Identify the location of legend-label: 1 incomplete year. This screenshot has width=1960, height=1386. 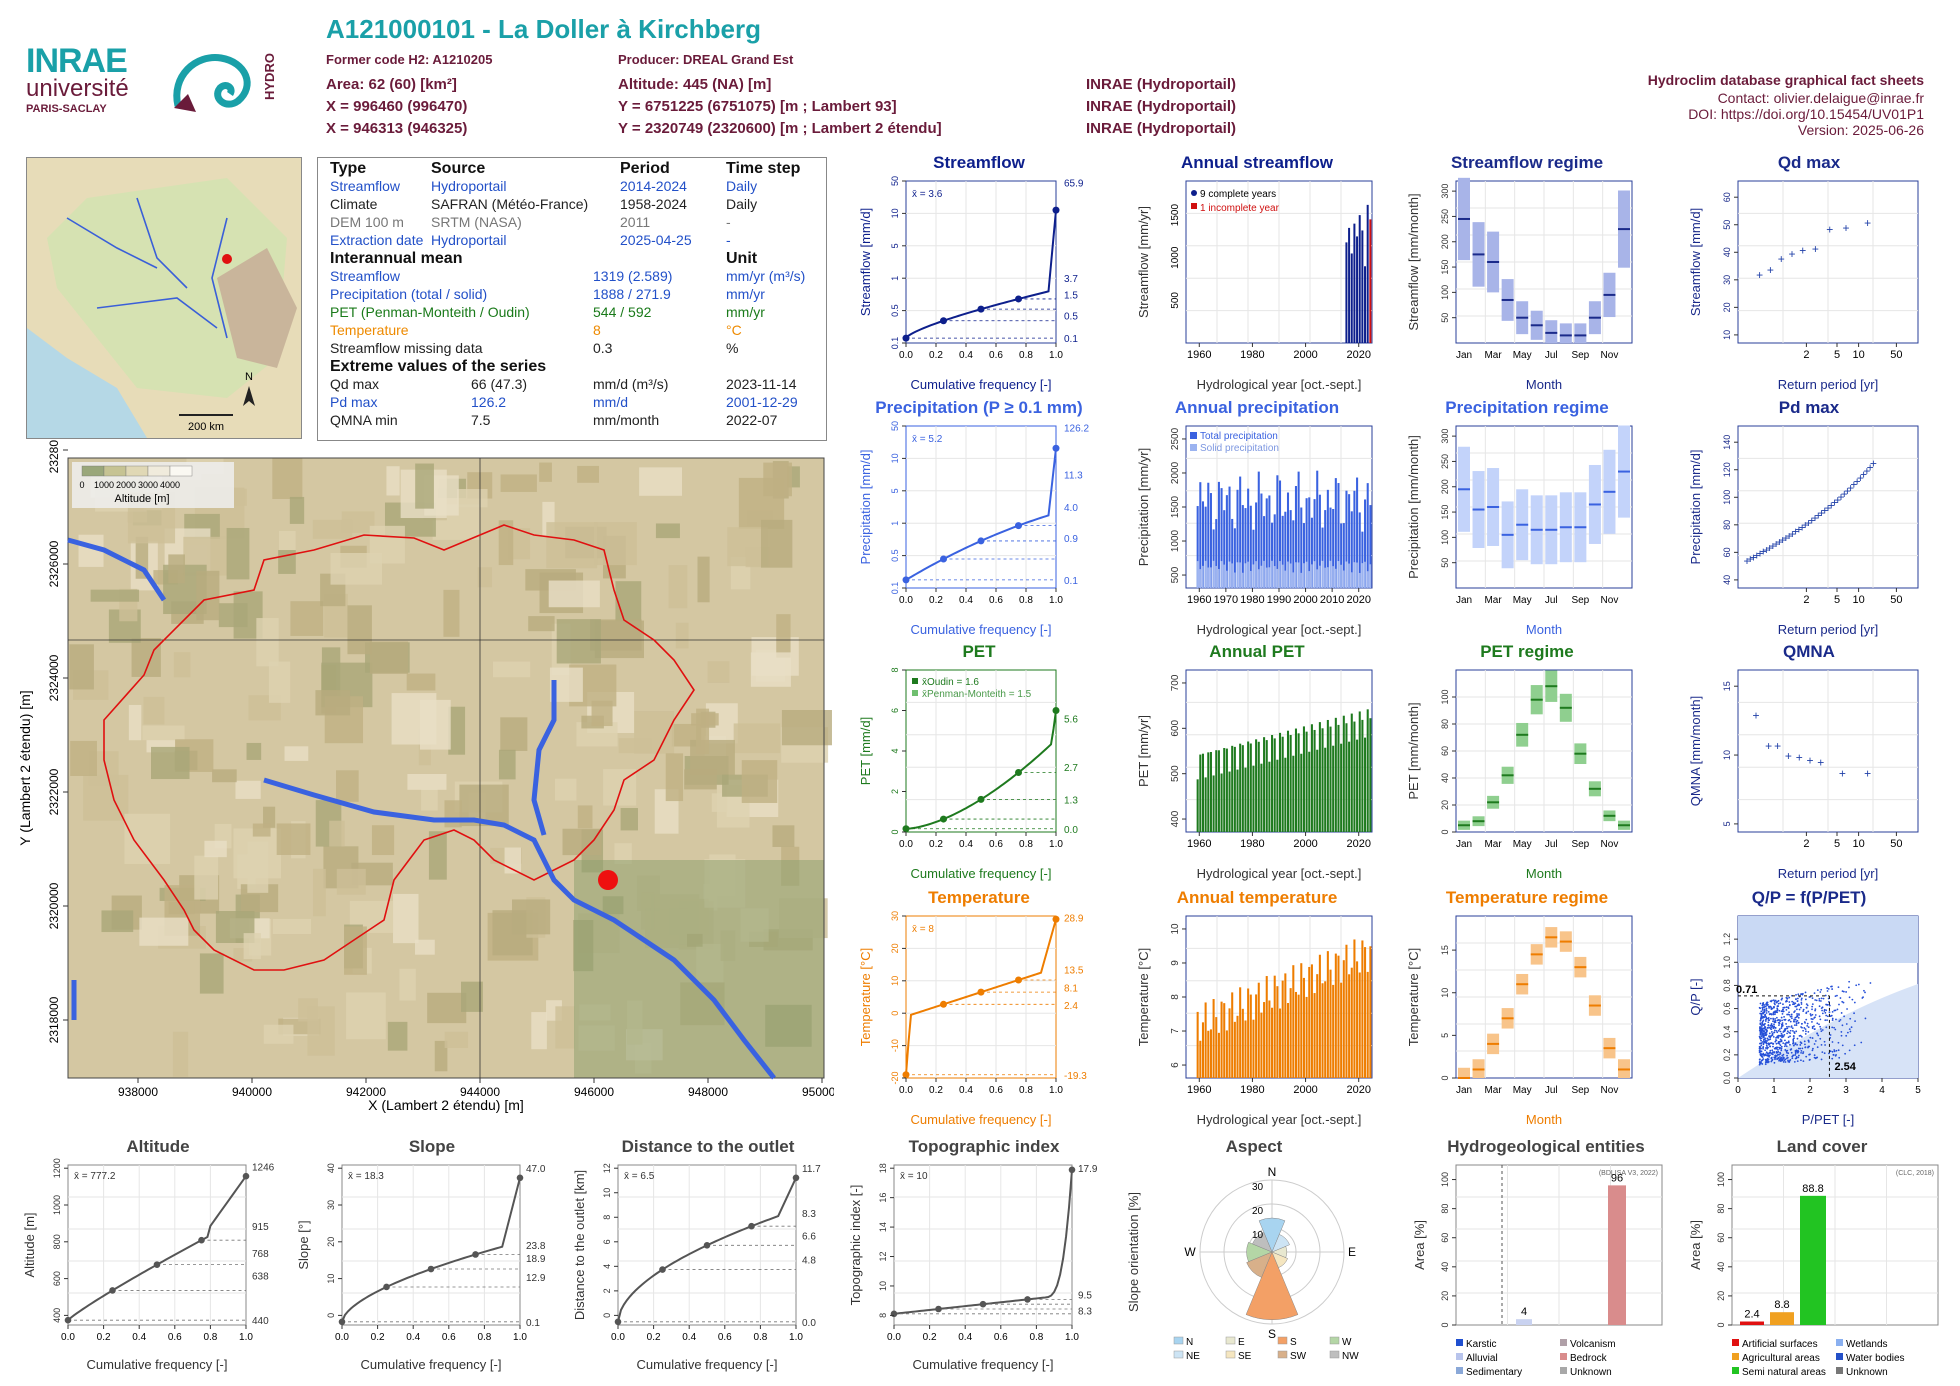
(1240, 208).